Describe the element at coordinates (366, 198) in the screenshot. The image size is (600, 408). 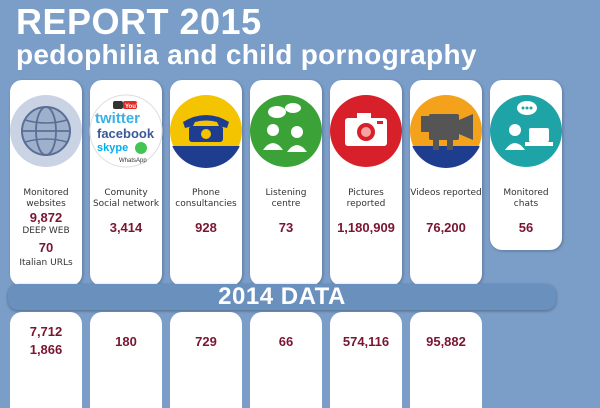
I see `card-label: Pictures reported` at that location.